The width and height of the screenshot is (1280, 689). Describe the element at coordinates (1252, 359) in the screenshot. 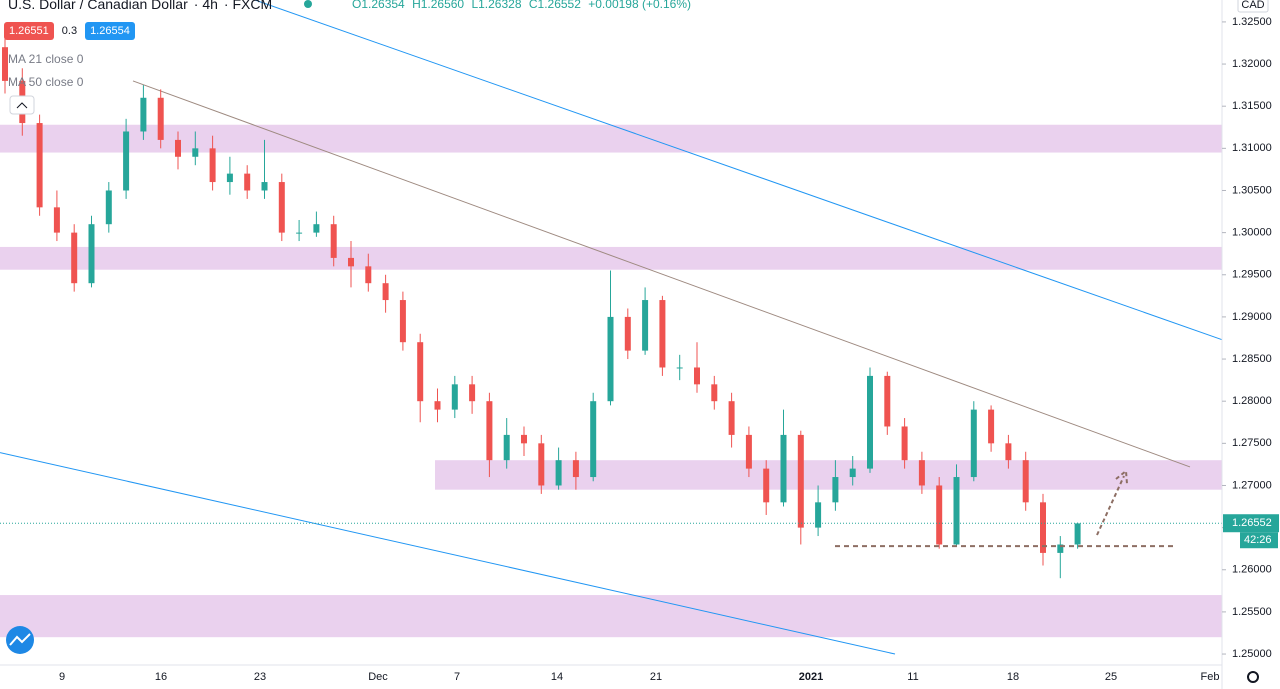

I see `y-tick-label: 1.28500` at that location.